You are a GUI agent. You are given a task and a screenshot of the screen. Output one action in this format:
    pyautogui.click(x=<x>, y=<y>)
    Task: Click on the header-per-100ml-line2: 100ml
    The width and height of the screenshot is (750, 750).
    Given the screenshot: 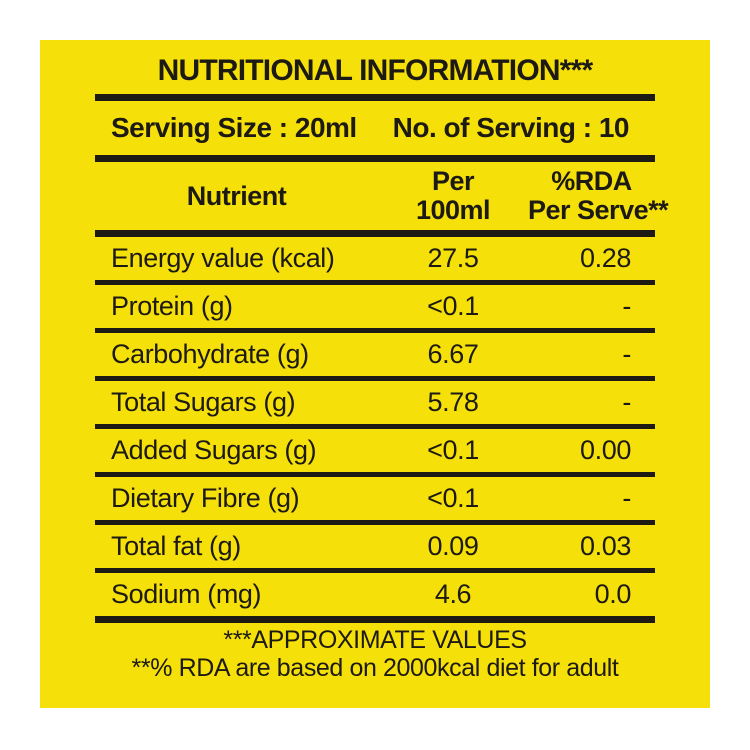 What is the action you would take?
    pyautogui.click(x=453, y=210)
    